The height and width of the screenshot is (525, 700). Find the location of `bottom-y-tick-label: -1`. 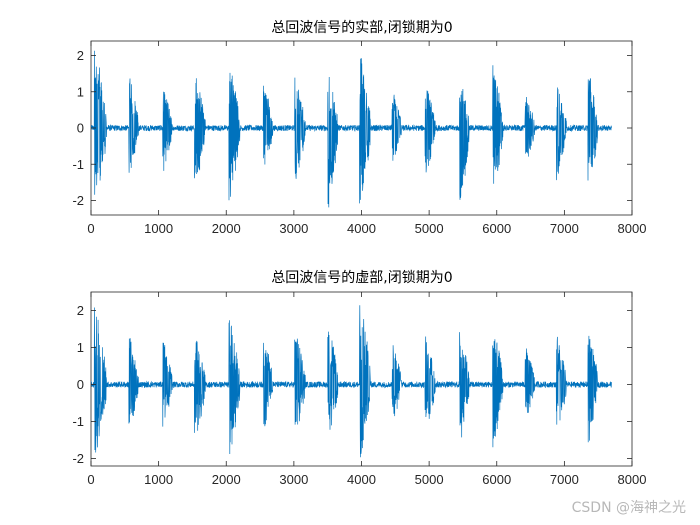

bottom-y-tick-label: -1 is located at coordinates (78, 421).